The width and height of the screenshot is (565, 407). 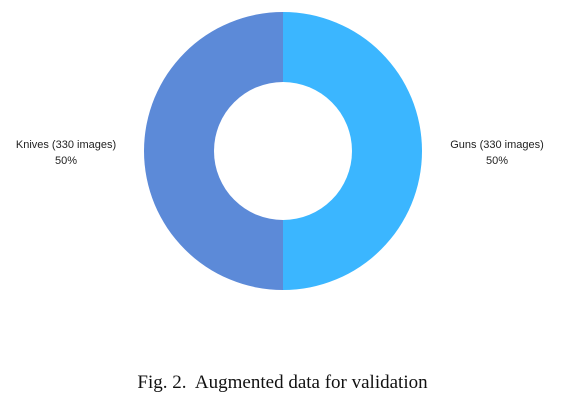 I want to click on slice-label-guns: Guns (330 images), so click(x=497, y=145).